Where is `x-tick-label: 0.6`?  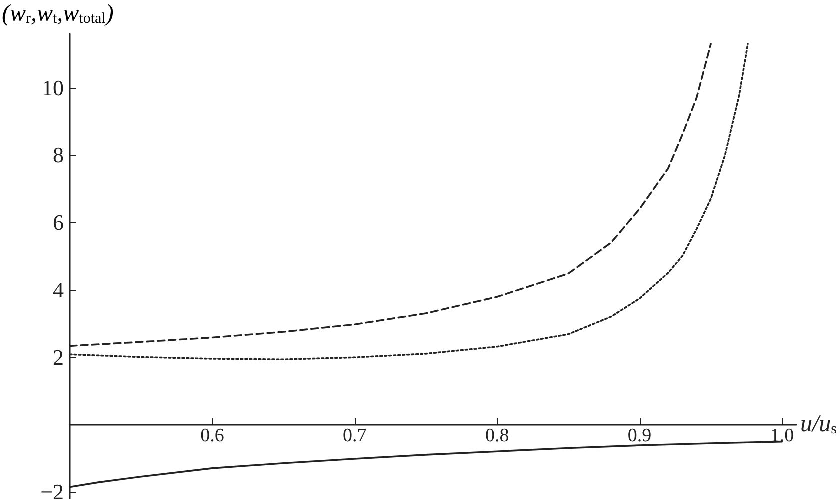 x-tick-label: 0.6 is located at coordinates (212, 435).